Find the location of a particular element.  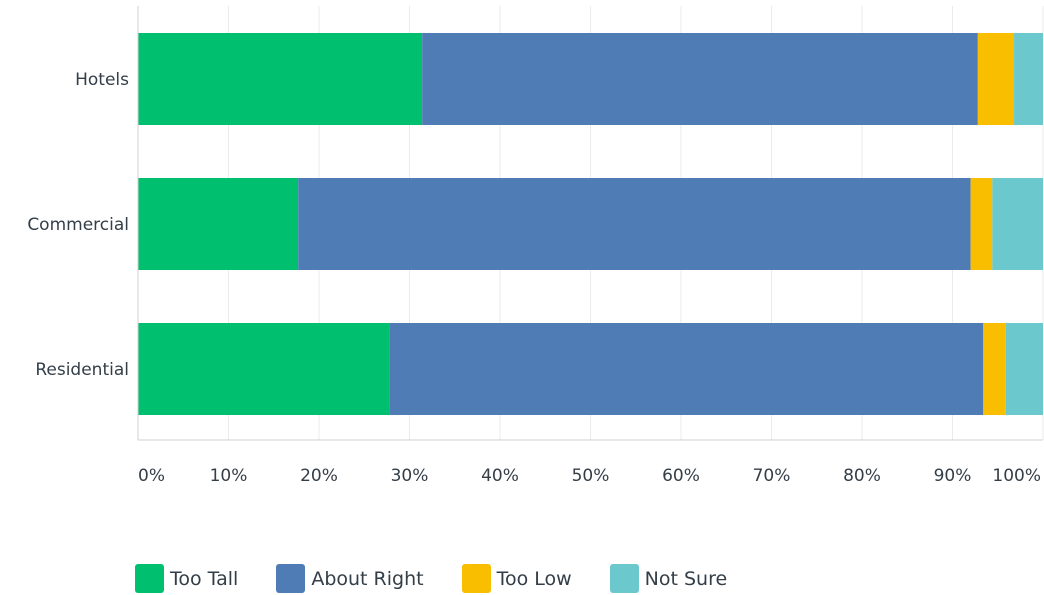

legend-item: About Right is located at coordinates (350, 578).